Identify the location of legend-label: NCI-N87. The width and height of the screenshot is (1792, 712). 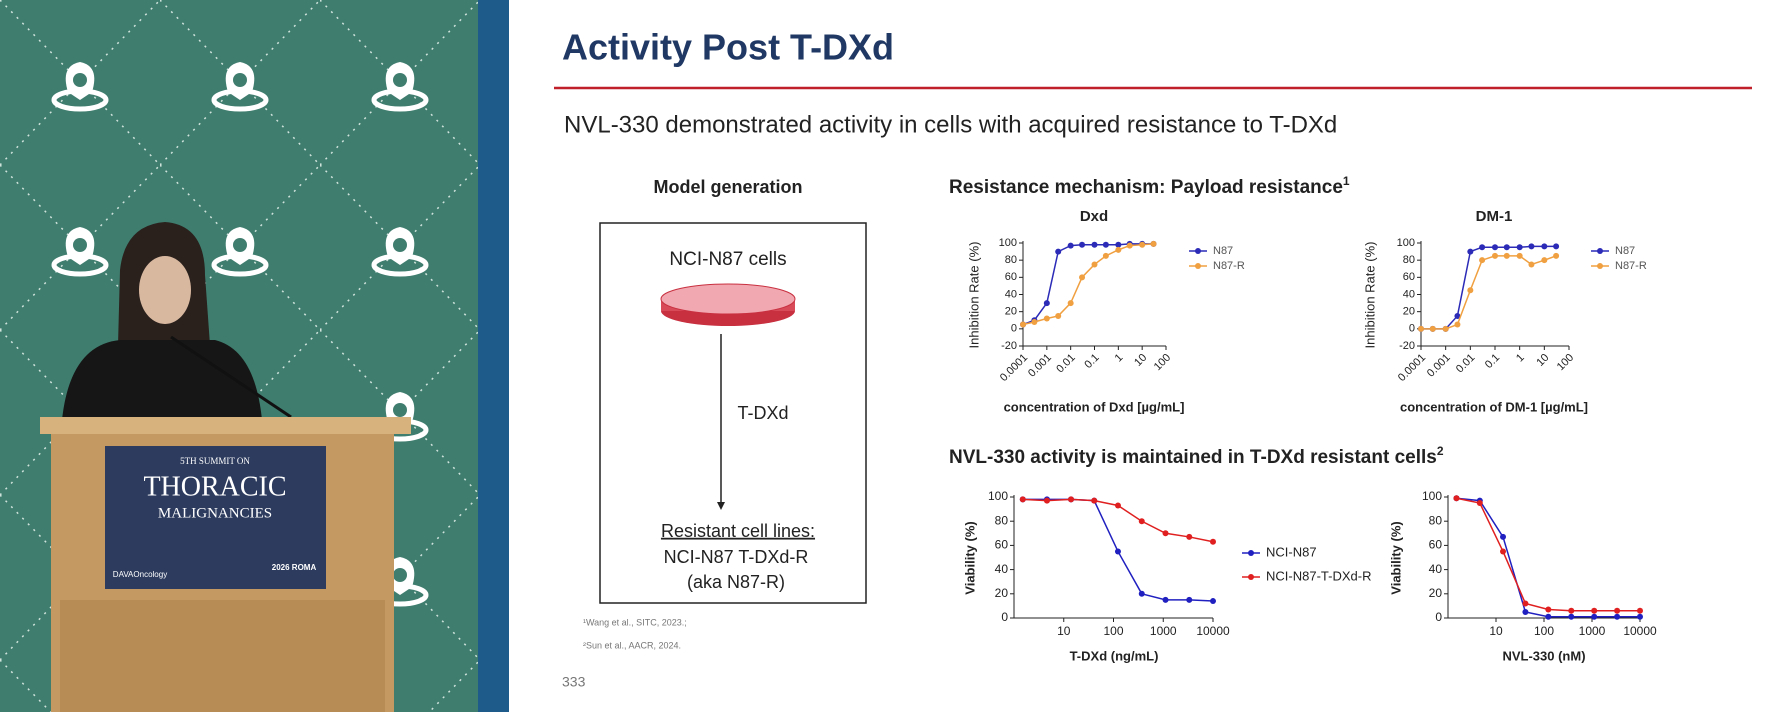
(1291, 551).